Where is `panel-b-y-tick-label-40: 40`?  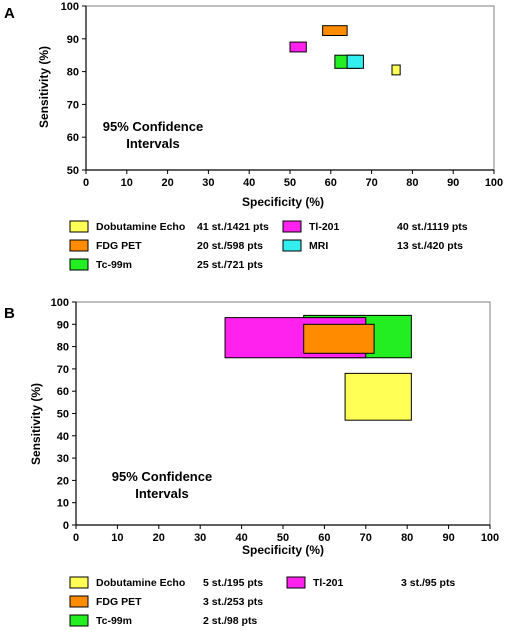
panel-b-y-tick-label-40: 40 is located at coordinates (63, 437).